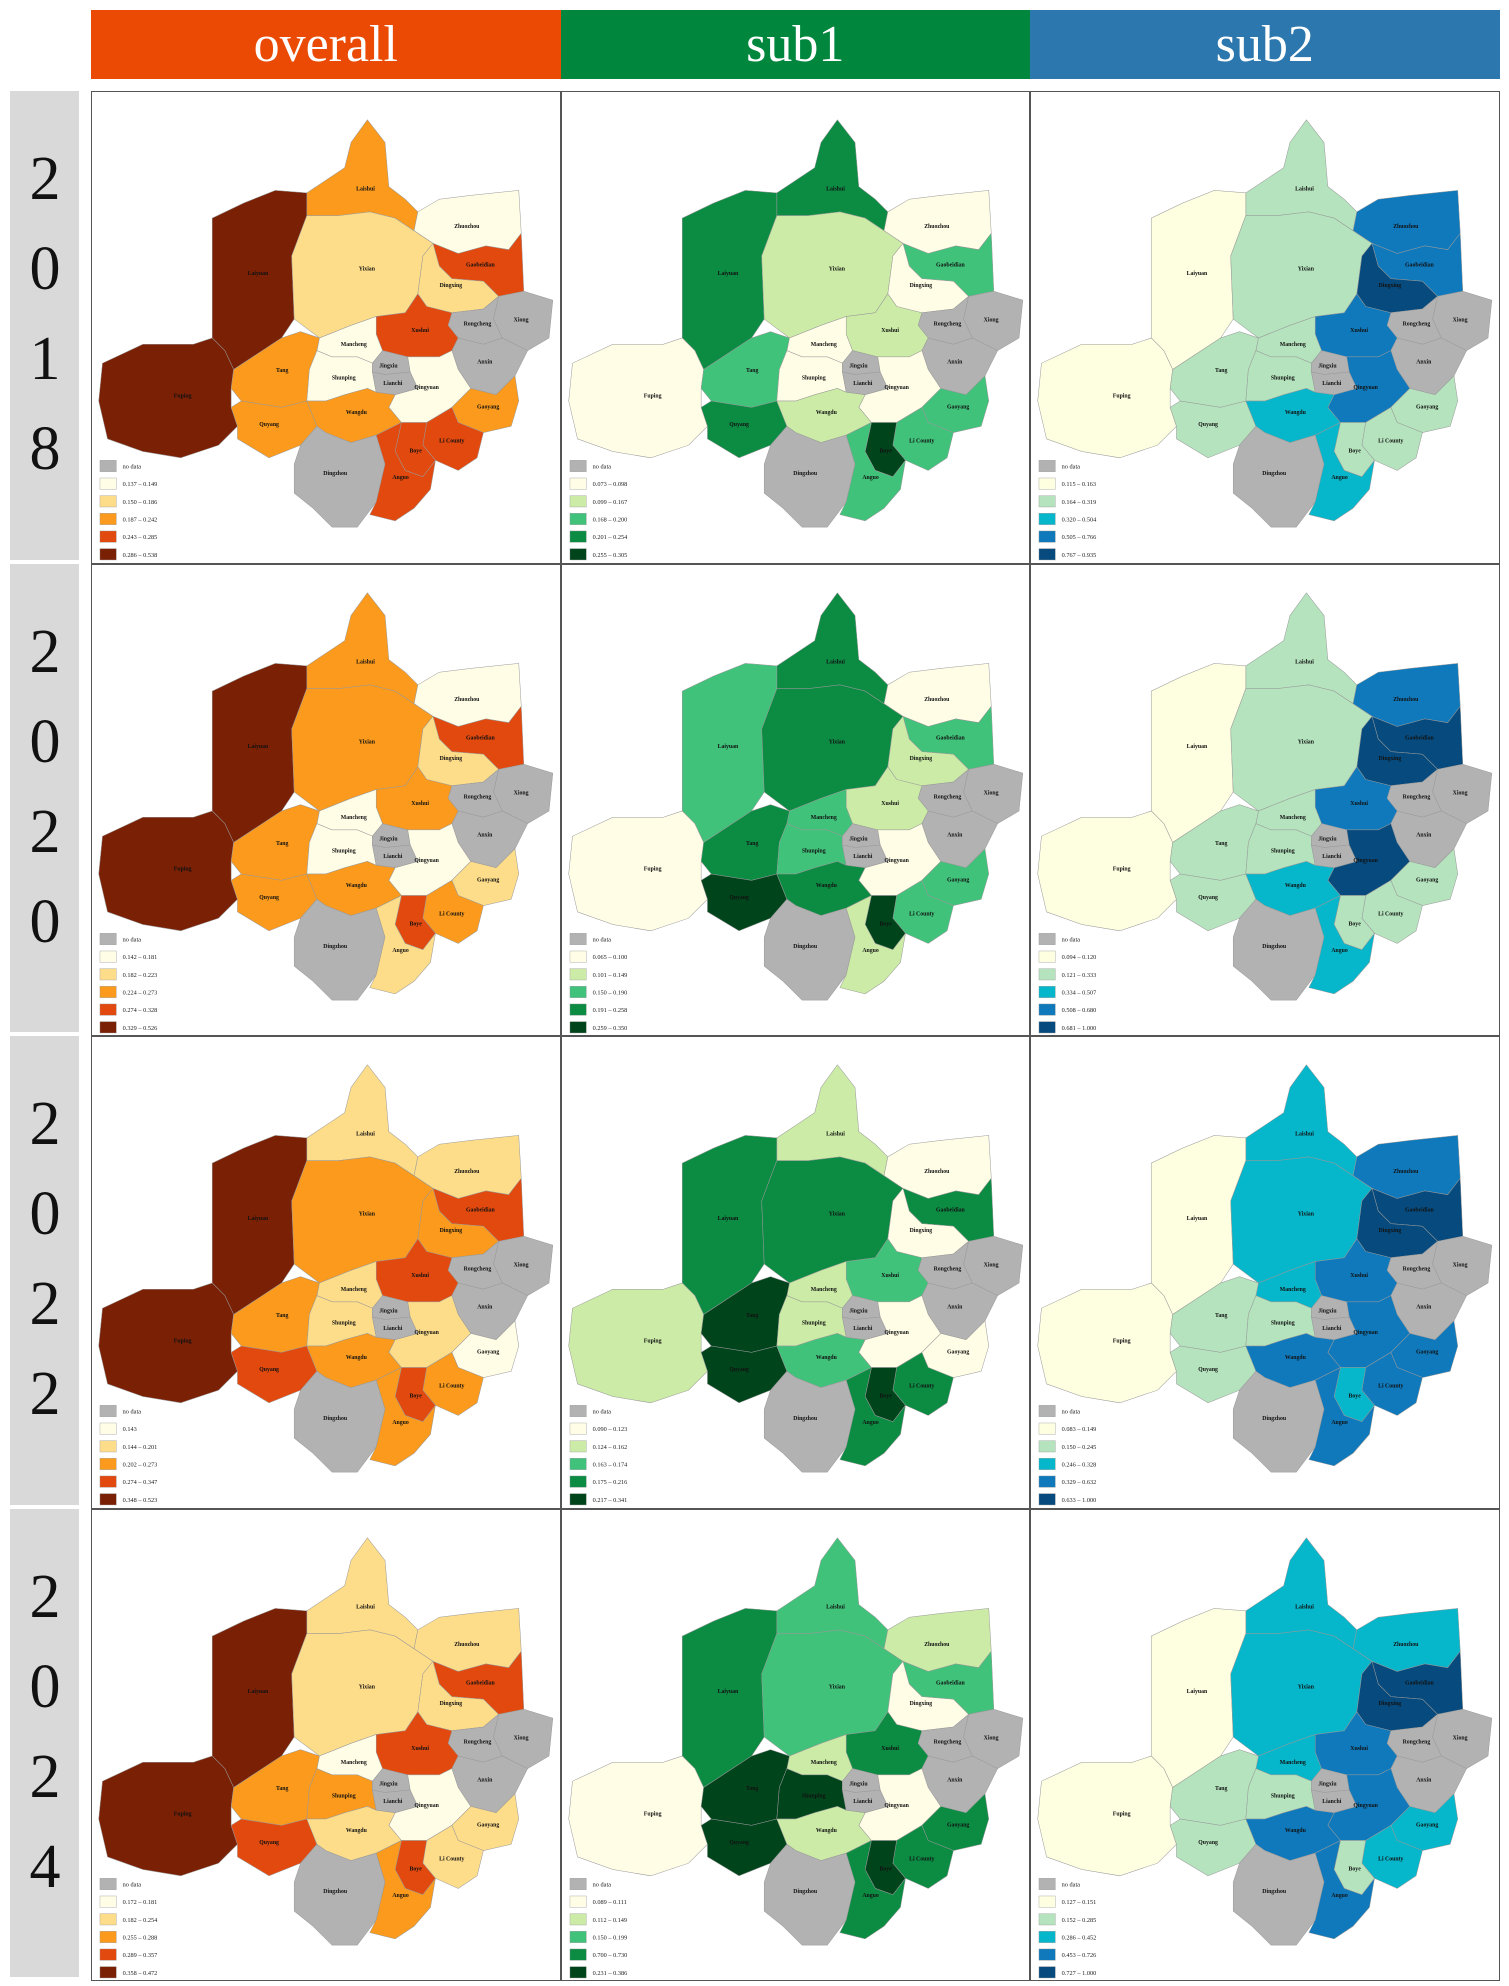  Describe the element at coordinates (609, 957) in the screenshot. I see `legend-label: 0.065 – 0.100` at that location.